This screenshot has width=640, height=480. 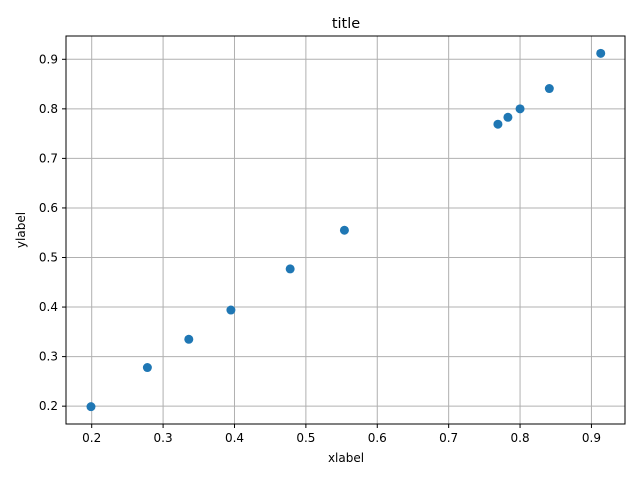 What do you see at coordinates (591, 438) in the screenshot?
I see `x-tick-label: 0.9` at bounding box center [591, 438].